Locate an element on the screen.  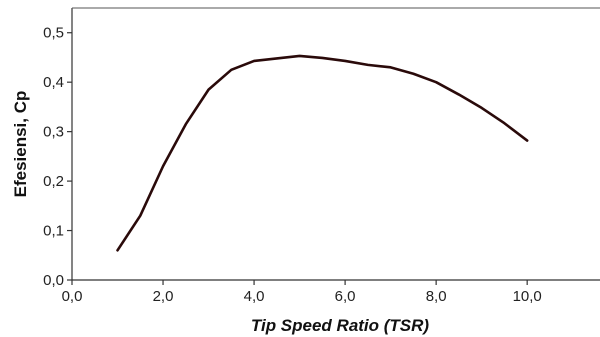
x-axis-title: Tip Speed Ratio (TSR) is located at coordinates (340, 325).